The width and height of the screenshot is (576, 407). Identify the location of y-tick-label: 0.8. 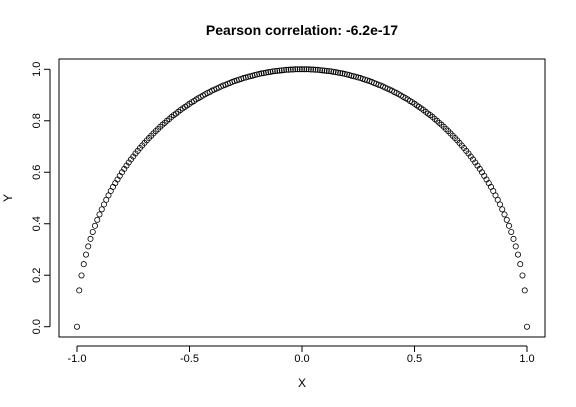
(37, 120).